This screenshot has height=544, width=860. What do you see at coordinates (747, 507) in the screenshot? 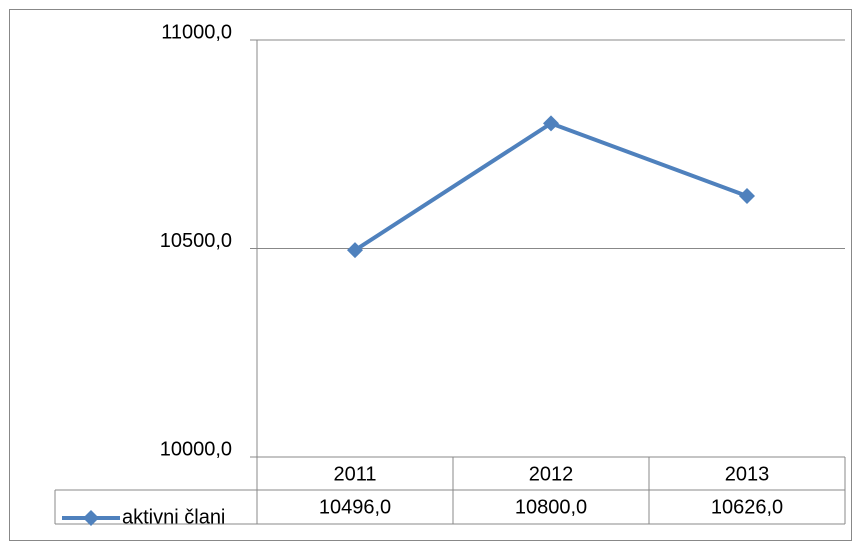
I see `table-value: 10626,0` at bounding box center [747, 507].